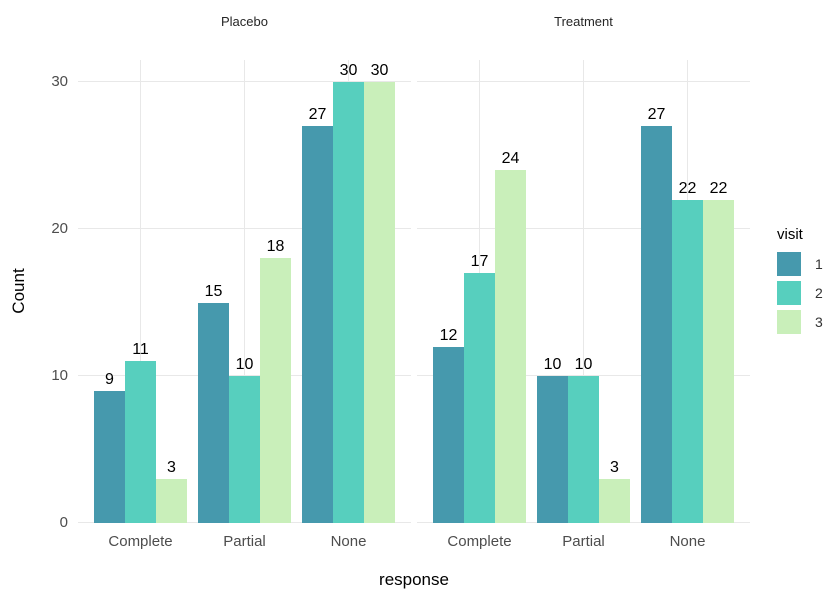 The width and height of the screenshot is (840, 600). What do you see at coordinates (448, 335) in the screenshot?
I see `bar-value-label: 12` at bounding box center [448, 335].